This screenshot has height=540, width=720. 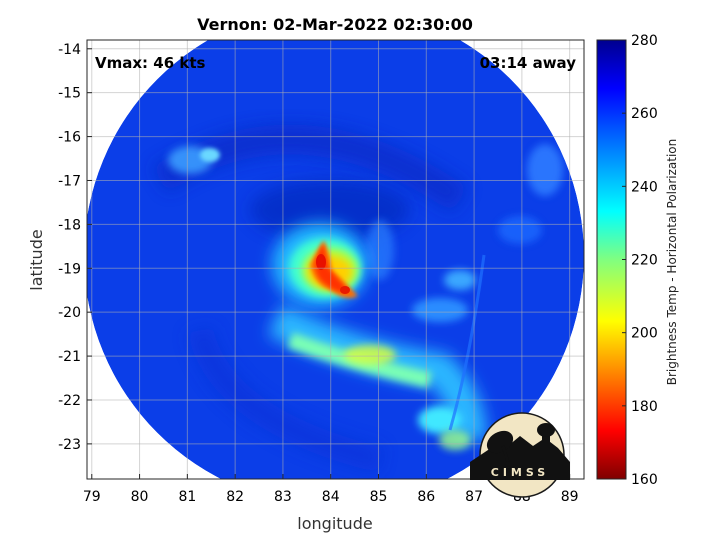 What do you see at coordinates (426, 497) in the screenshot?
I see `x-tick-label: 86` at bounding box center [426, 497].